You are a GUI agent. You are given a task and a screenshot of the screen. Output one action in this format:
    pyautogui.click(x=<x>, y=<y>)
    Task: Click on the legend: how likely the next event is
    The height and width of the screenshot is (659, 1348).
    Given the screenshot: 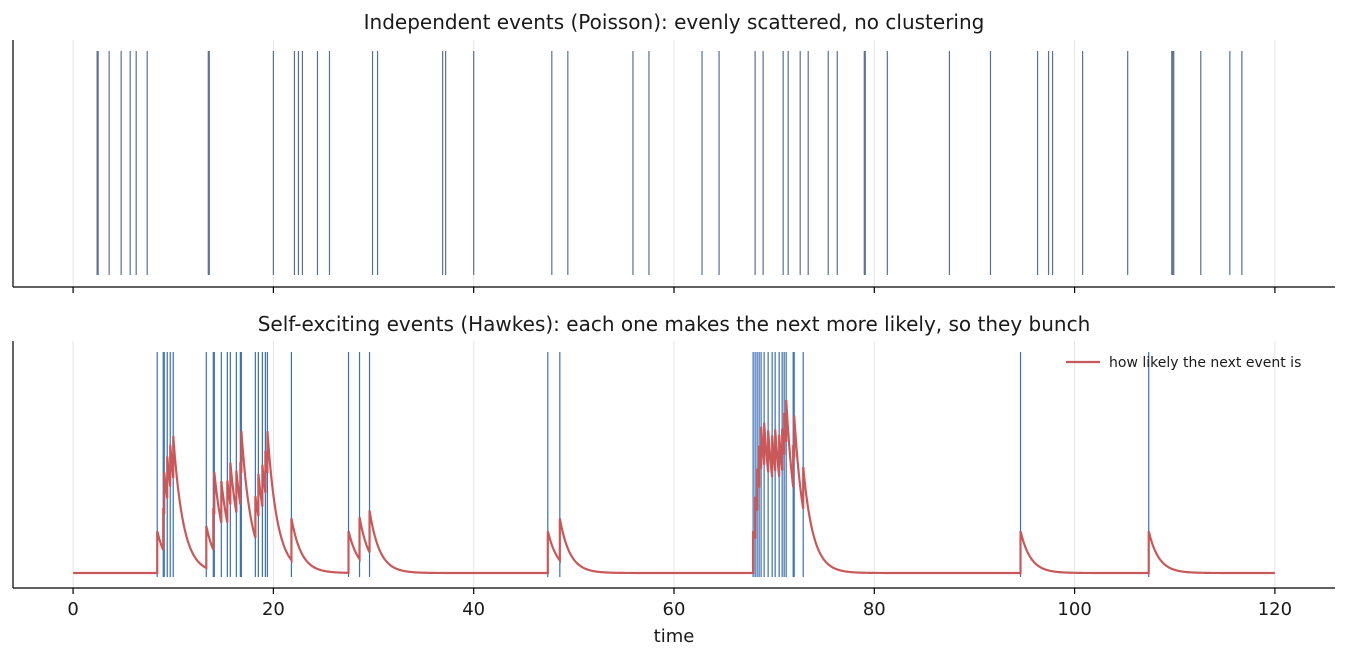 What is the action you would take?
    pyautogui.click(x=1183, y=363)
    